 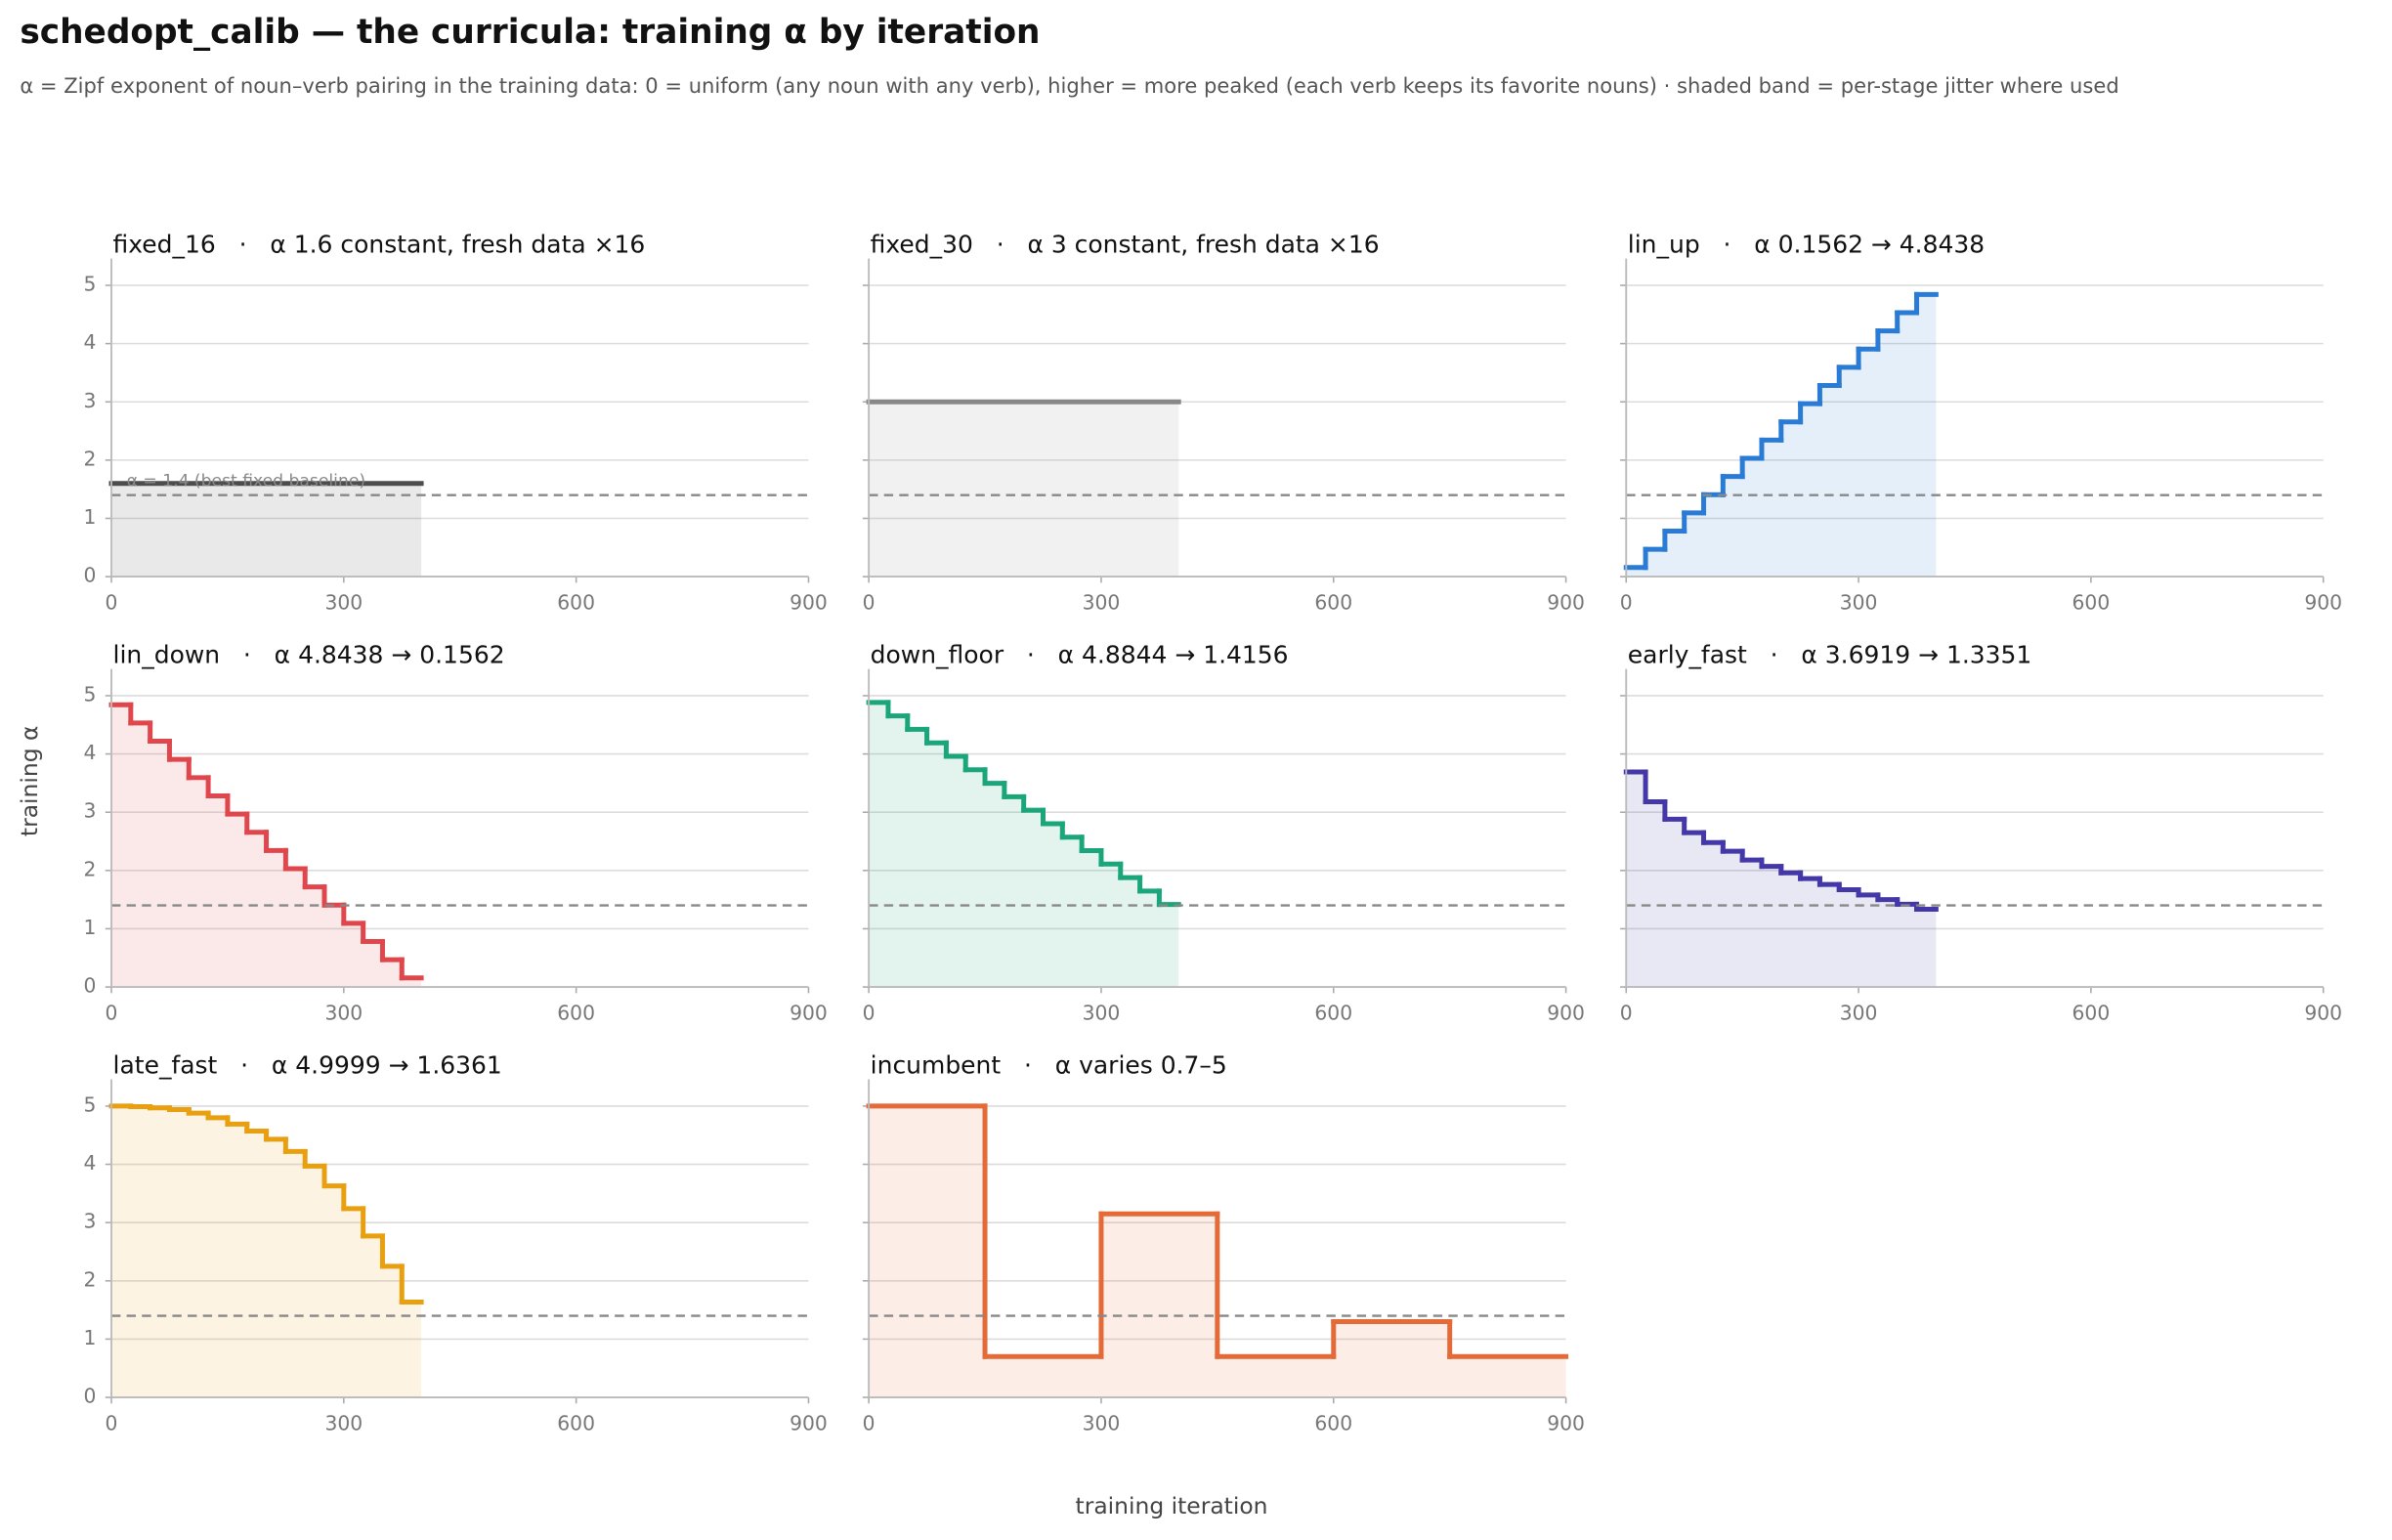 What do you see at coordinates (246, 482) in the screenshot?
I see `annotation: α = 1.4 (best fixed baseline)` at bounding box center [246, 482].